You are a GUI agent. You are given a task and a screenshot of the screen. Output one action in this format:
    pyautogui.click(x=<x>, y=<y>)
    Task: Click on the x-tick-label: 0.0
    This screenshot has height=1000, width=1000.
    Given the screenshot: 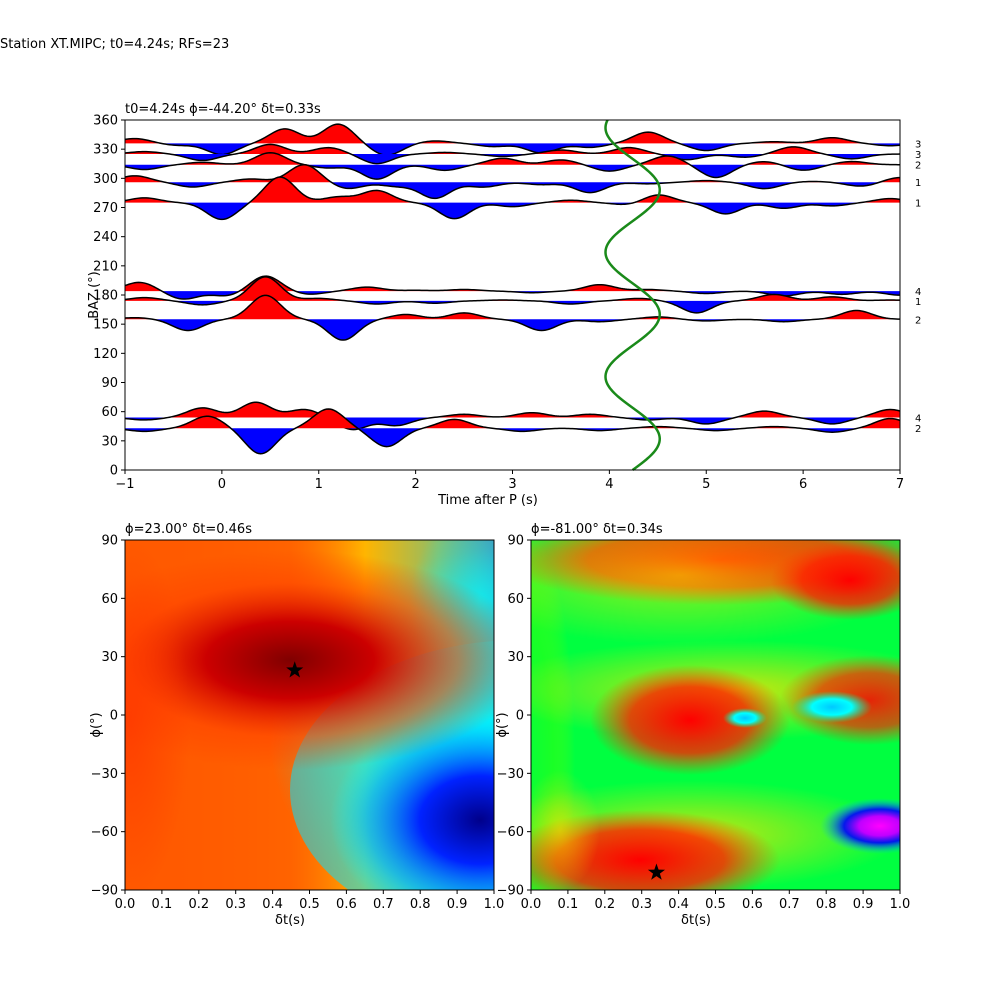 What is the action you would take?
    pyautogui.click(x=531, y=904)
    